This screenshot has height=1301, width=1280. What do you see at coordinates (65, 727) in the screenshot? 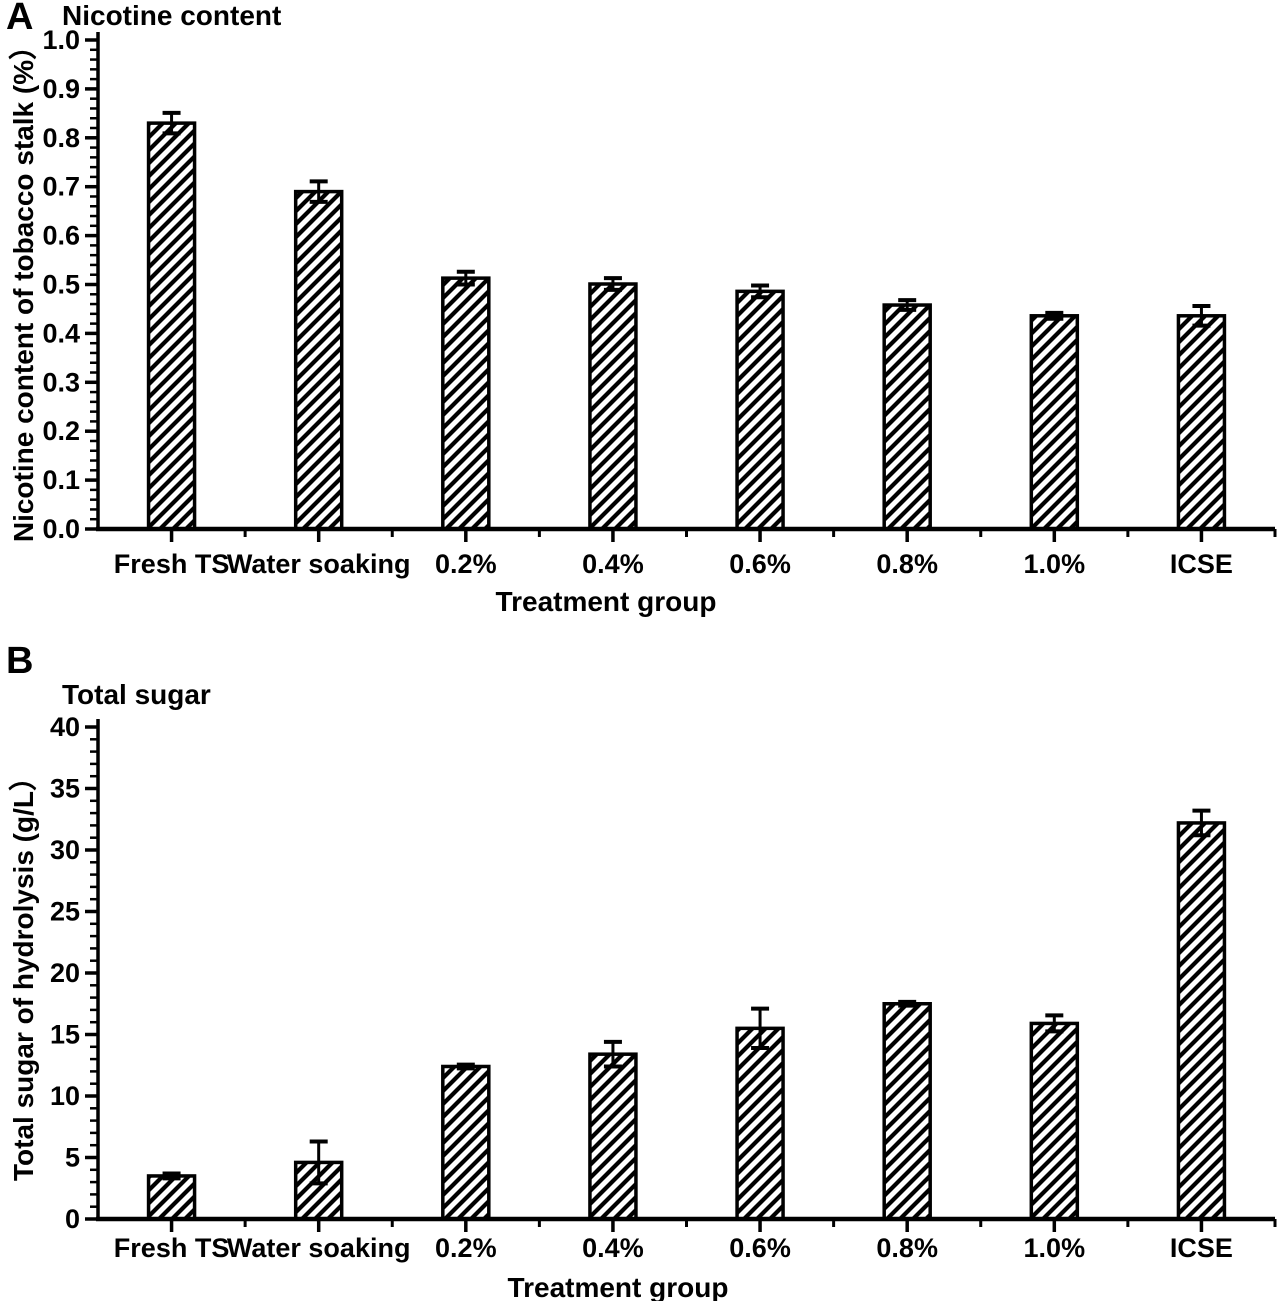
I see `y-tick-label: 40` at bounding box center [65, 727].